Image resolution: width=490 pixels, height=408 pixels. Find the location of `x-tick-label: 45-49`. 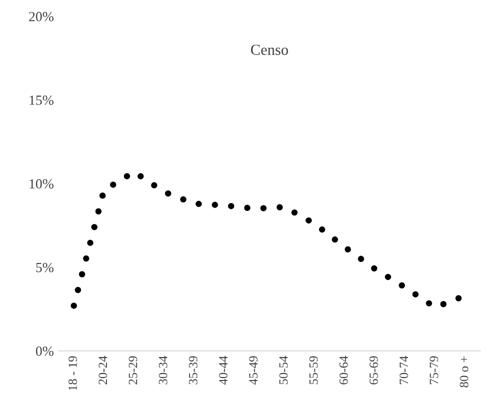

x-tick-label: 45-49 is located at coordinates (253, 370).